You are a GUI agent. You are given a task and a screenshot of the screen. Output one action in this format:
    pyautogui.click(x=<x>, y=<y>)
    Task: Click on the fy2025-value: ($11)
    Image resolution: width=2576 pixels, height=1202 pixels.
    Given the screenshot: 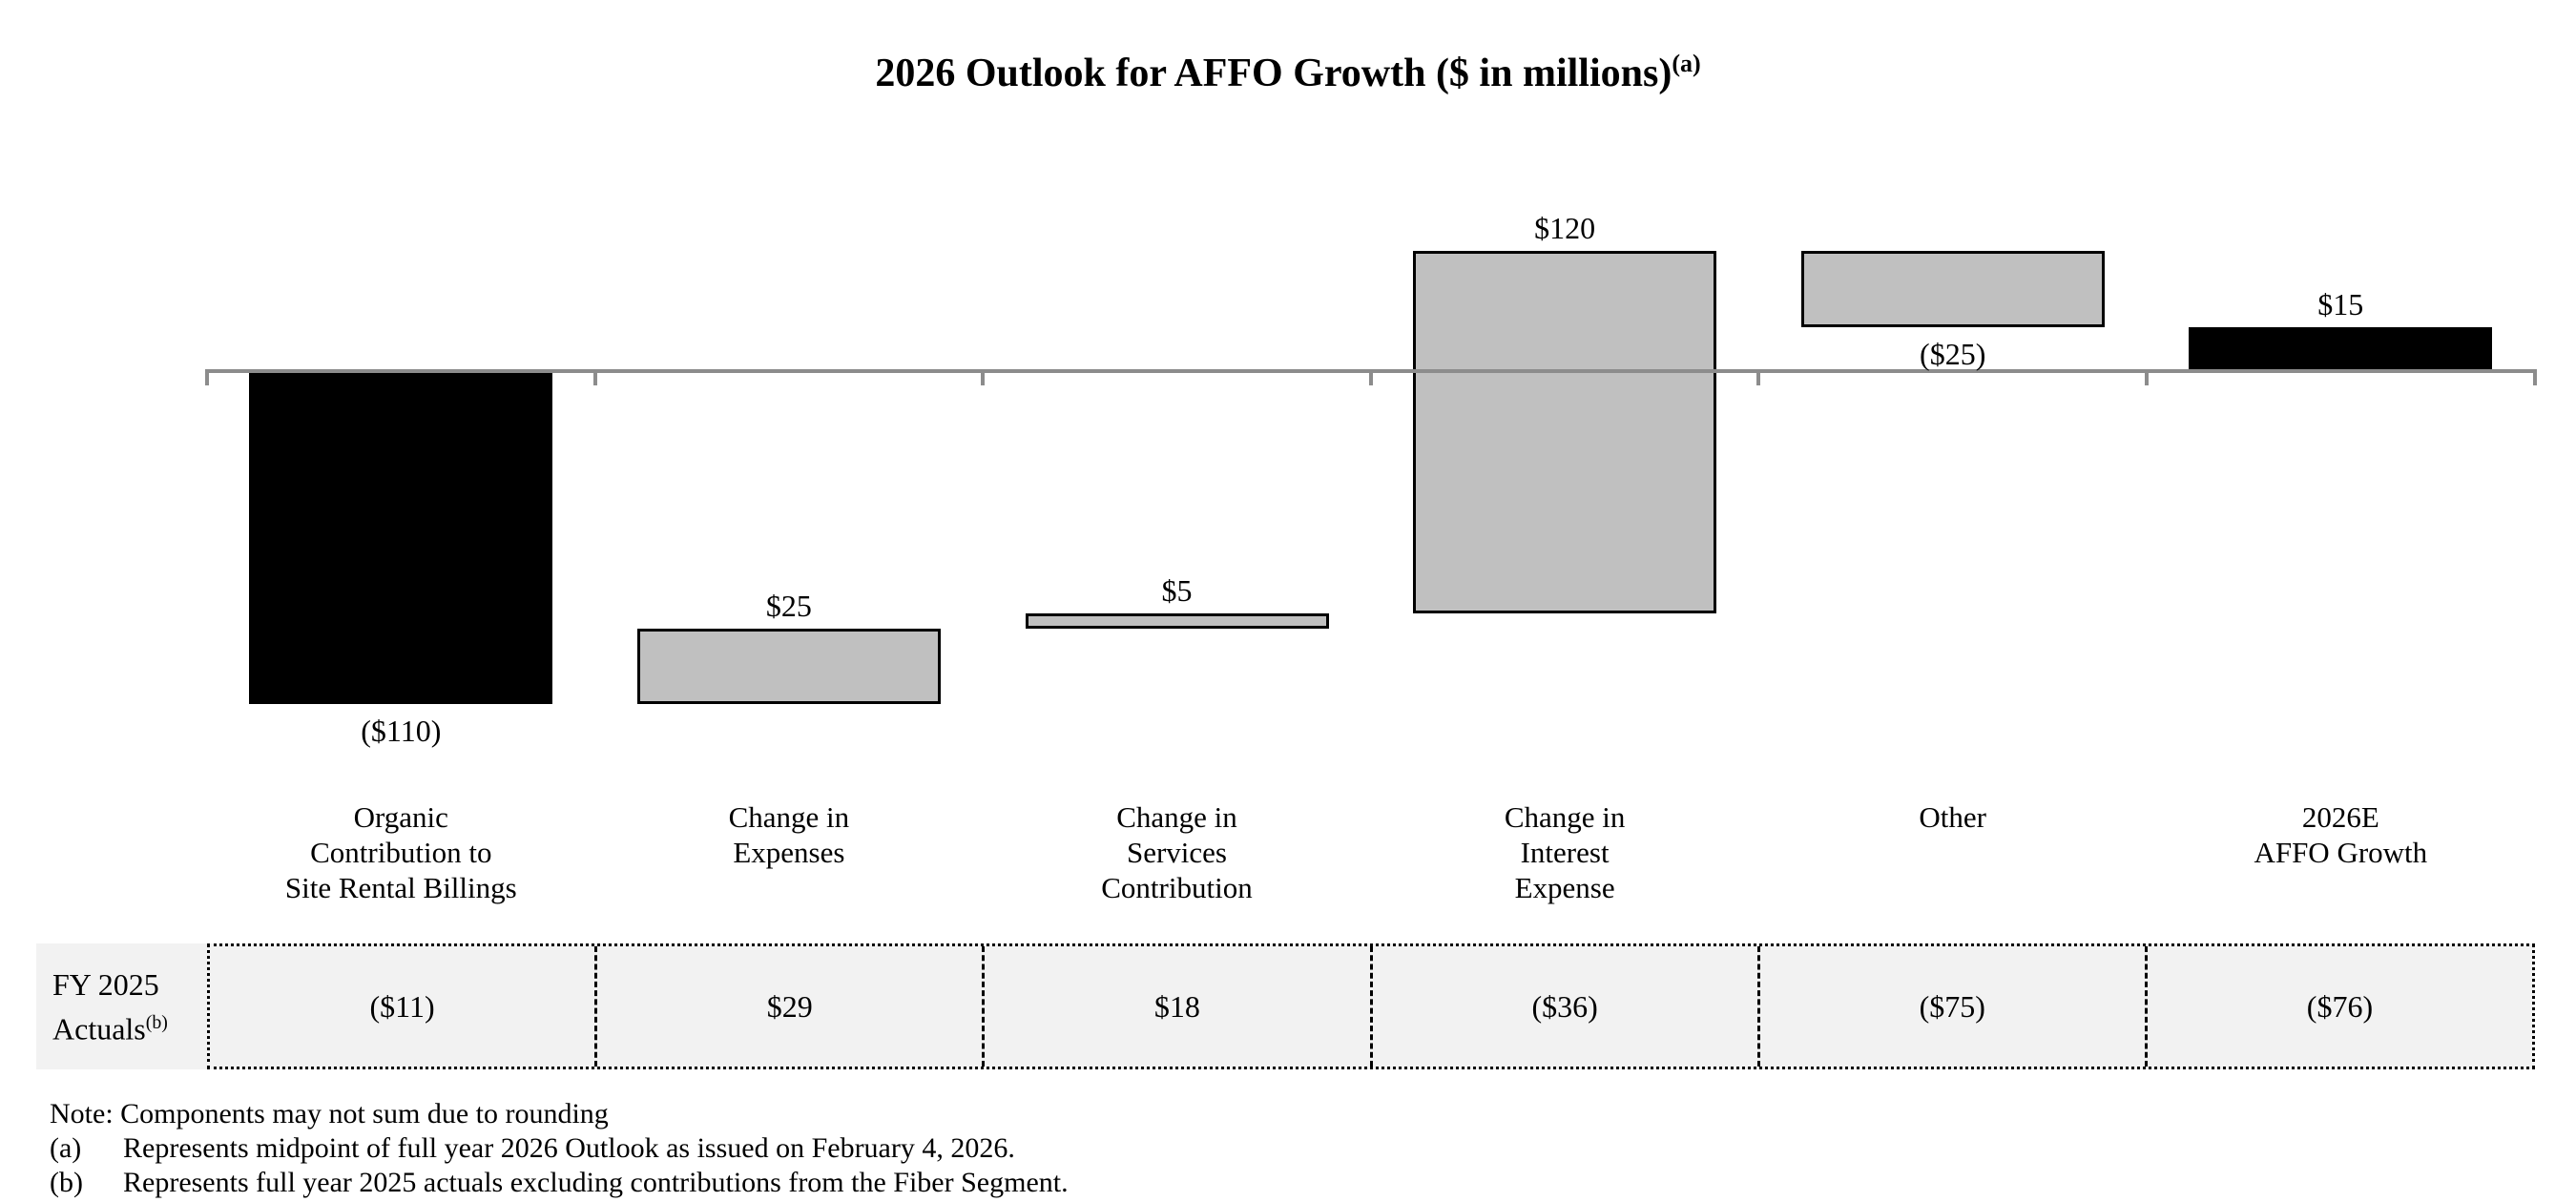 What is the action you would take?
    pyautogui.click(x=402, y=1006)
    